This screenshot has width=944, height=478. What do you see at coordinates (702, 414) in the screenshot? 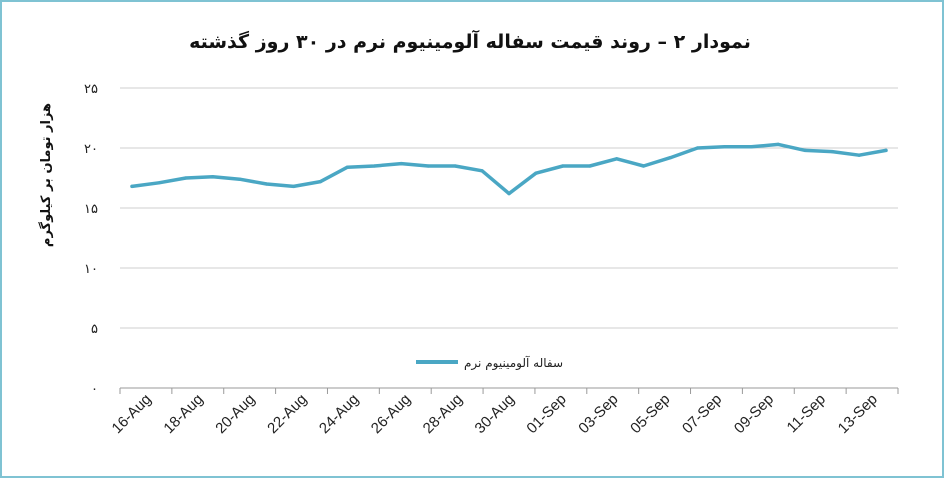
I see `x-tick-label: 07-Sep` at bounding box center [702, 414].